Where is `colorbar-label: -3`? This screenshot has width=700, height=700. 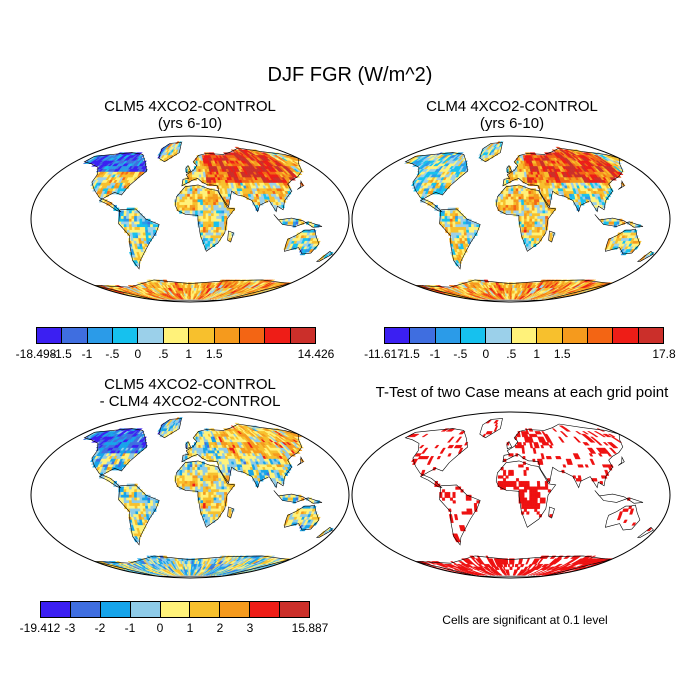
colorbar-label: -3 is located at coordinates (70, 628).